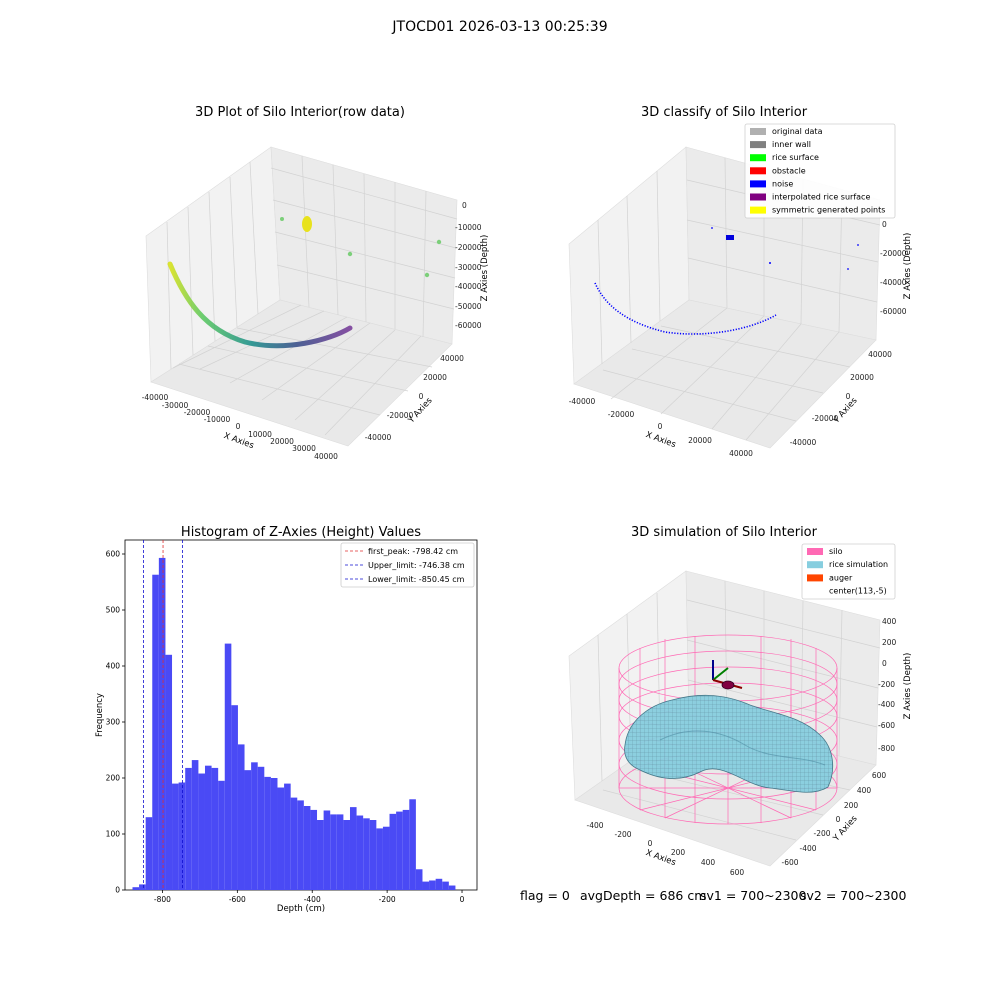  I want to click on classify-x-tick: -20000, so click(621, 414).